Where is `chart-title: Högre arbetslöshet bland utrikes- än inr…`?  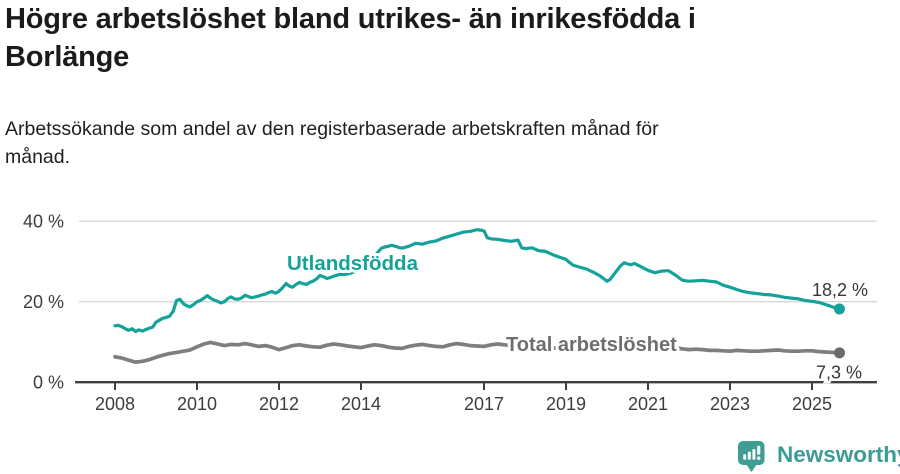 chart-title: Högre arbetslöshet bland utrikes- än inr… is located at coordinates (350, 38).